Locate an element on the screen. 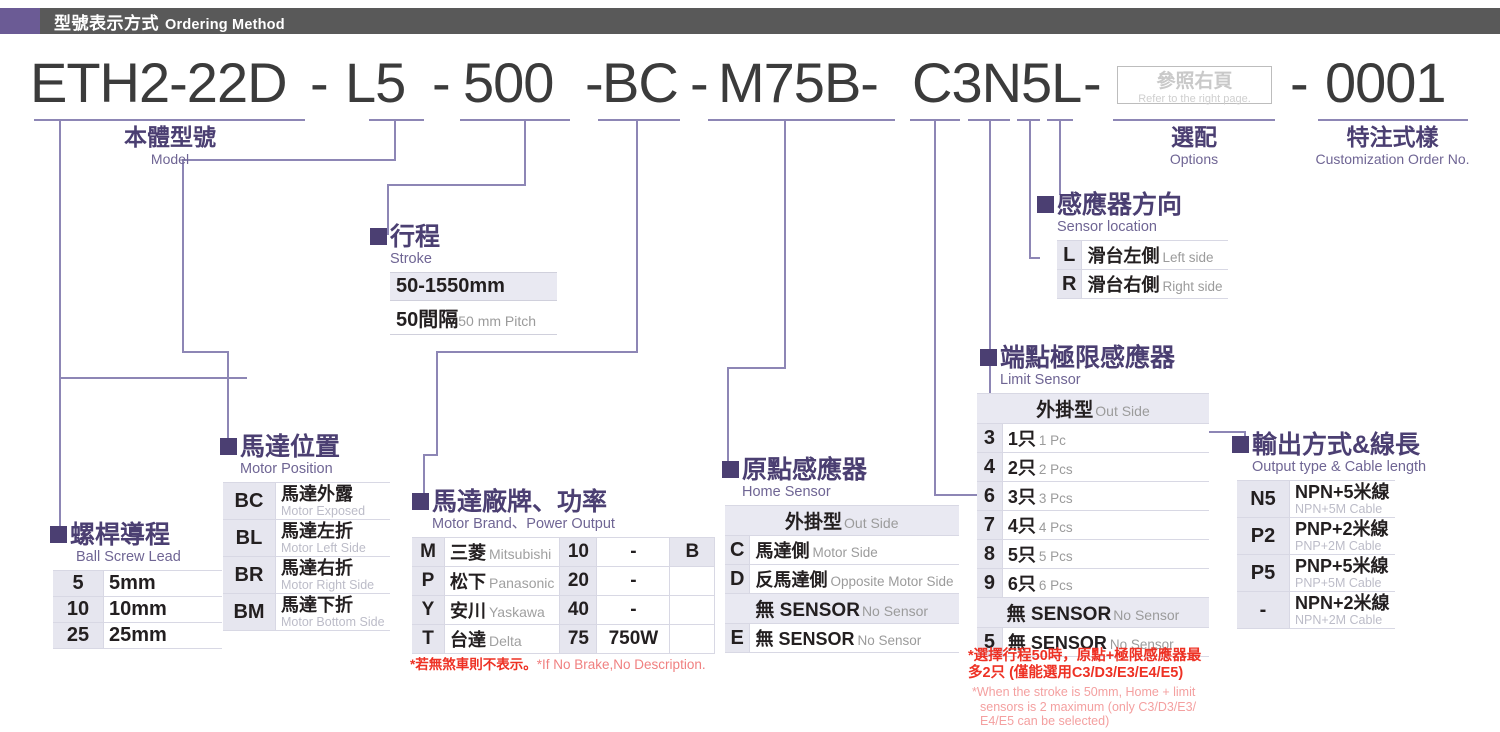 The height and width of the screenshot is (732, 1500). table-row: - NPN+2米線 NPN+2M Cable is located at coordinates (1316, 610).